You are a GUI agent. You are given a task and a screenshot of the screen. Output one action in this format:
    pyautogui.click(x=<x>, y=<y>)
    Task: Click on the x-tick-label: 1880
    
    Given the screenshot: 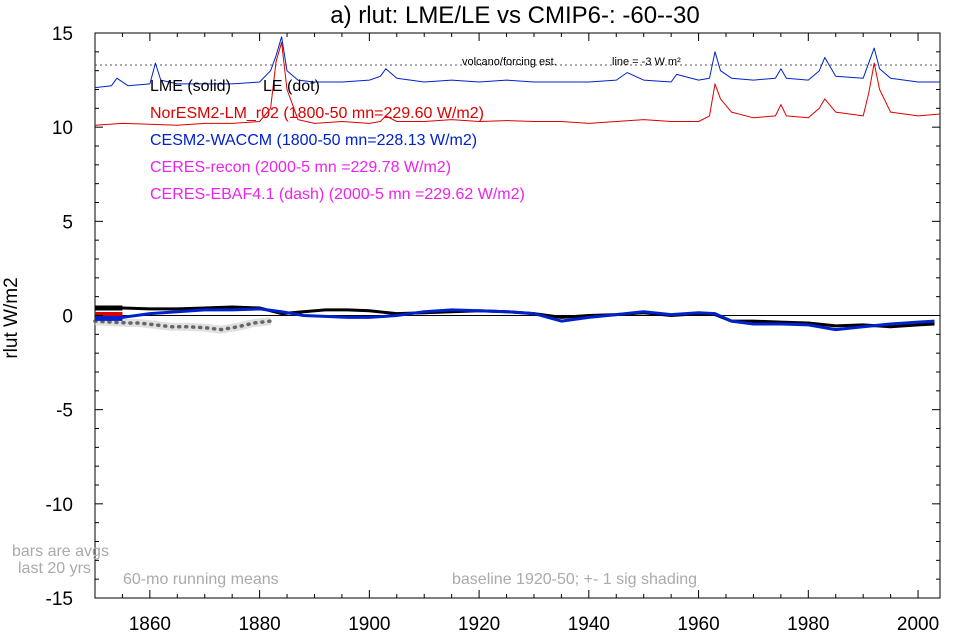 What is the action you would take?
    pyautogui.click(x=259, y=624)
    